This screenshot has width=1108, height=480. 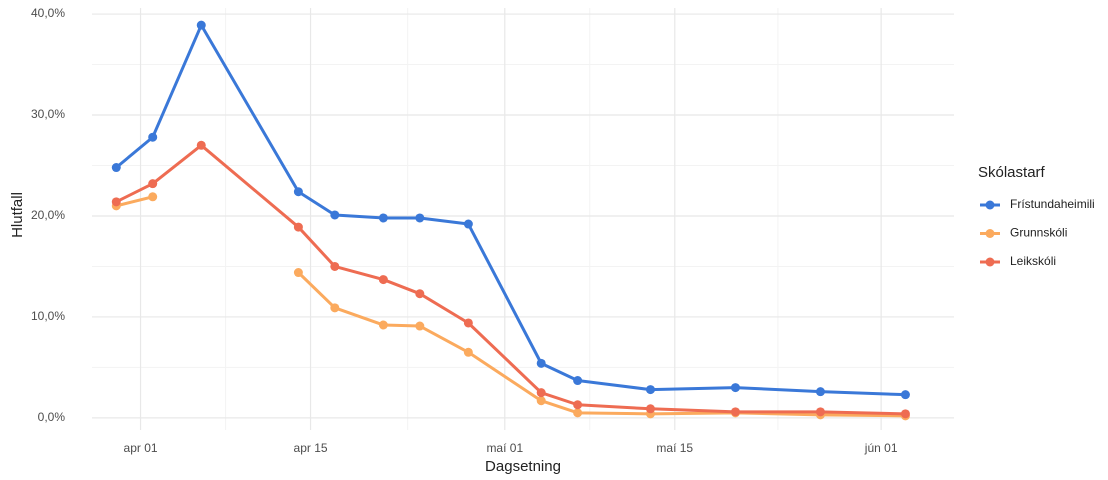 I want to click on y-tick-label: 30,0%, so click(x=48, y=114).